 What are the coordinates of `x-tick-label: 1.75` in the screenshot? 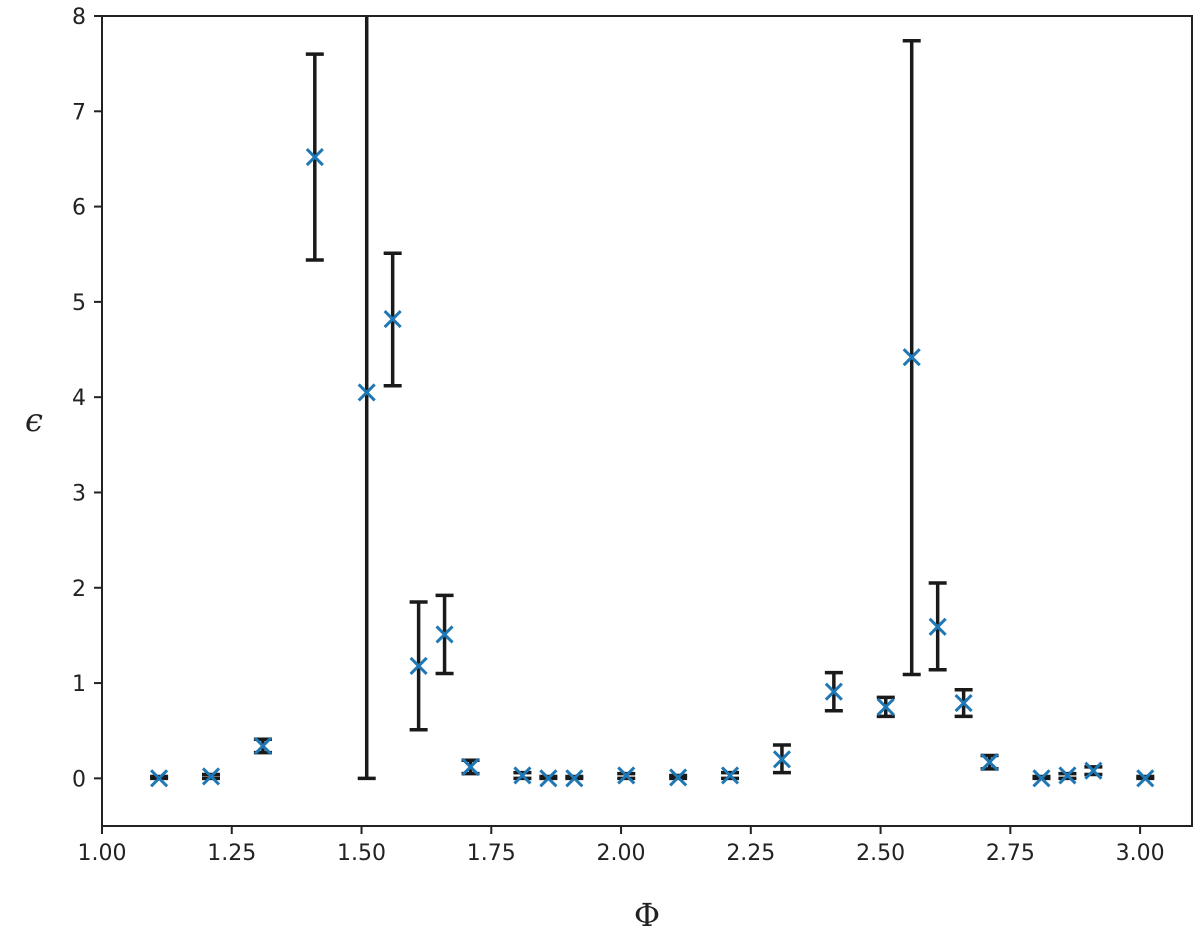 It's located at (491, 853).